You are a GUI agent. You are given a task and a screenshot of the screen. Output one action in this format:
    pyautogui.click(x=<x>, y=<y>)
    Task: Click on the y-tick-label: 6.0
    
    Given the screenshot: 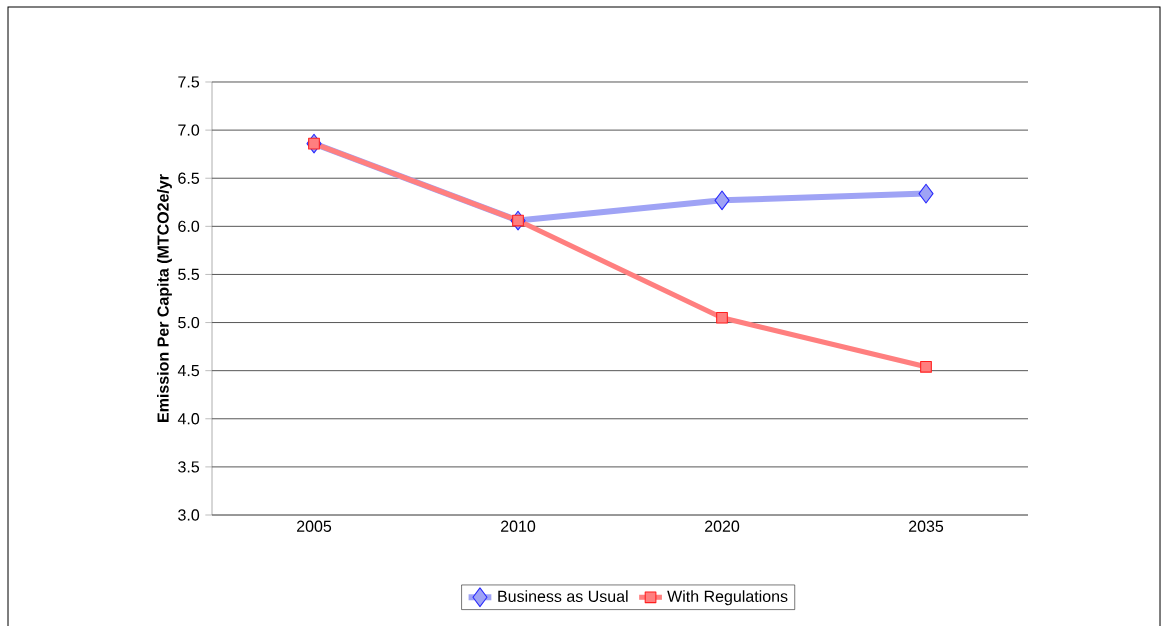 What is the action you would take?
    pyautogui.click(x=189, y=226)
    